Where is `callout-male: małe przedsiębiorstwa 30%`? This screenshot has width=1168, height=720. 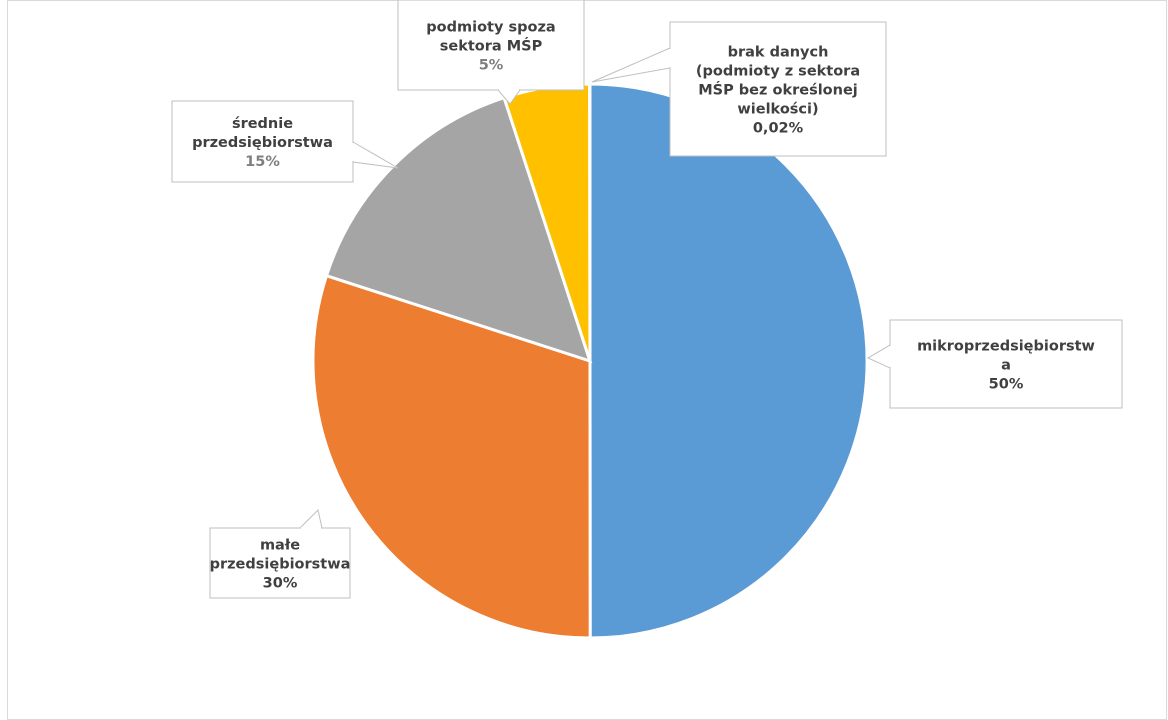 callout-male: małe przedsiębiorstwa 30% is located at coordinates (280, 554).